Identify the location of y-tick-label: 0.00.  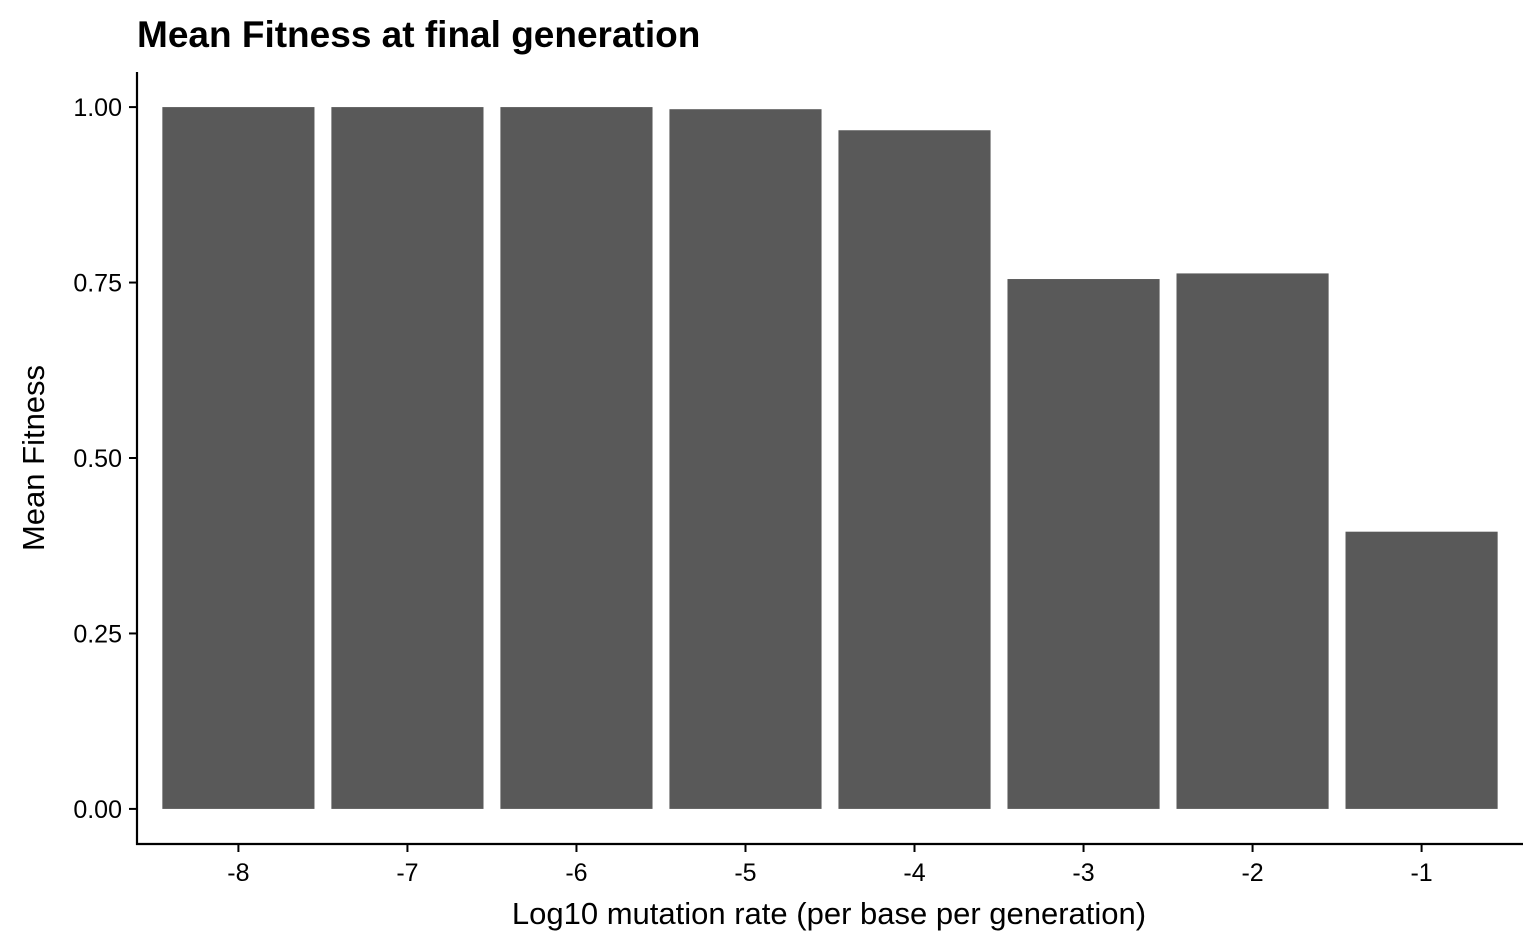
(97, 810).